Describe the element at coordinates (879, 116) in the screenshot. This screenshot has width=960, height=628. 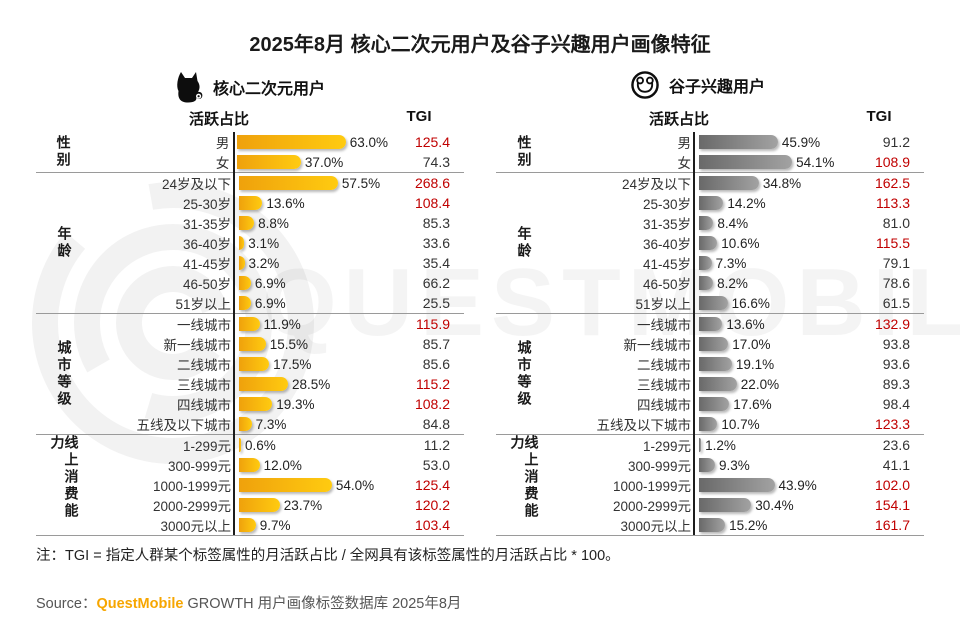
I see `tgi-column-header: TGI` at that location.